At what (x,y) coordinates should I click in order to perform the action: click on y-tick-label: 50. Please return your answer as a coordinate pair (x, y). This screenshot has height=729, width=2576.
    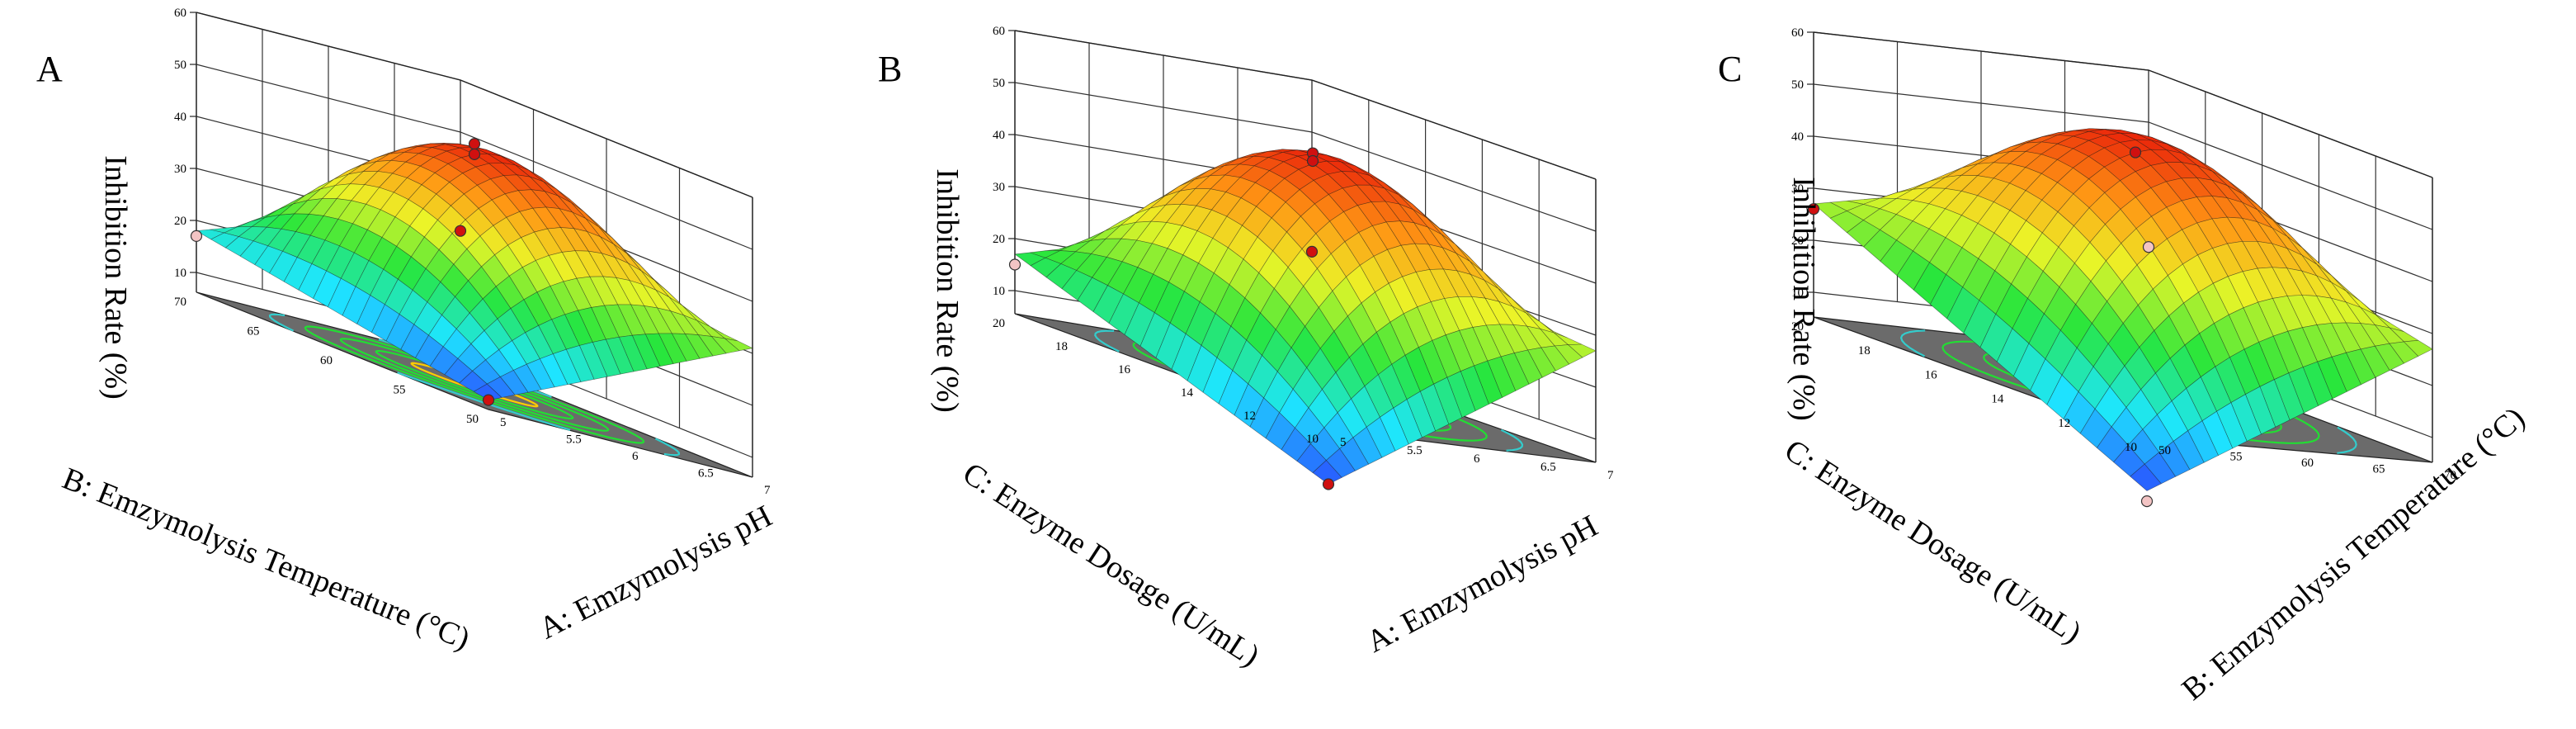
    Looking at the image, I should click on (472, 419).